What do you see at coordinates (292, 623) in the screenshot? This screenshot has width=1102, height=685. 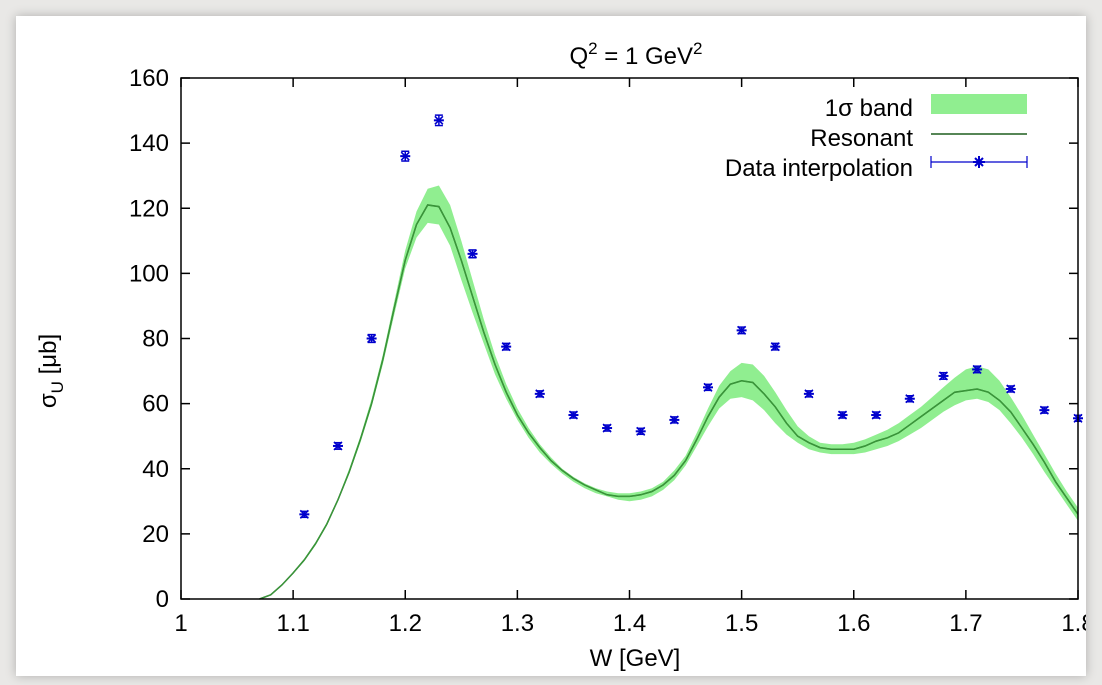 I see `x-tick-label: 1.1` at bounding box center [292, 623].